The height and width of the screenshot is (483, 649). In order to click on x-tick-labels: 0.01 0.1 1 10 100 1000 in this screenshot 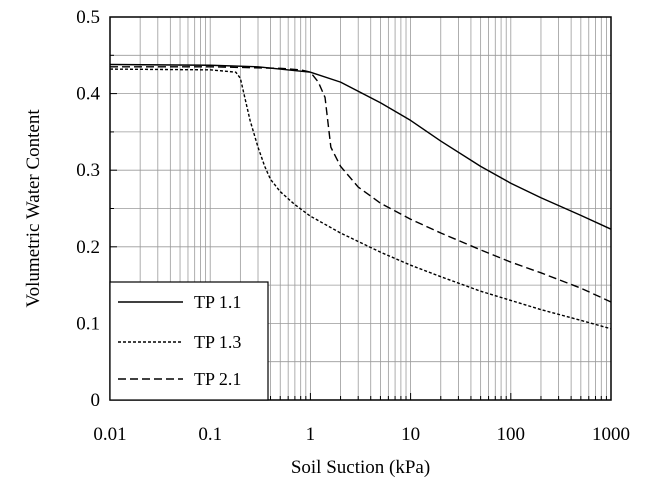, I will do `click(361, 434)`.